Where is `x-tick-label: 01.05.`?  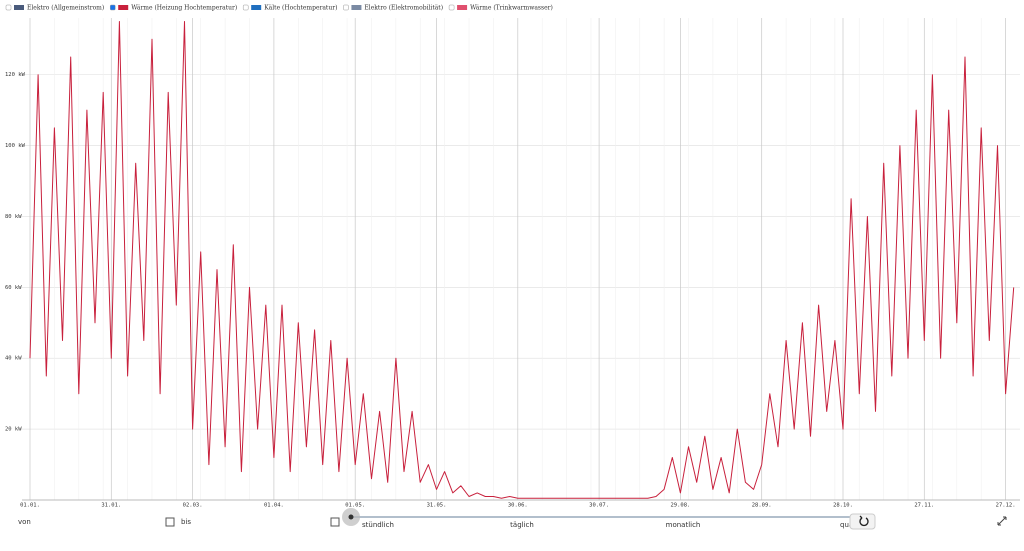 x-tick-label: 01.05. is located at coordinates (355, 506).